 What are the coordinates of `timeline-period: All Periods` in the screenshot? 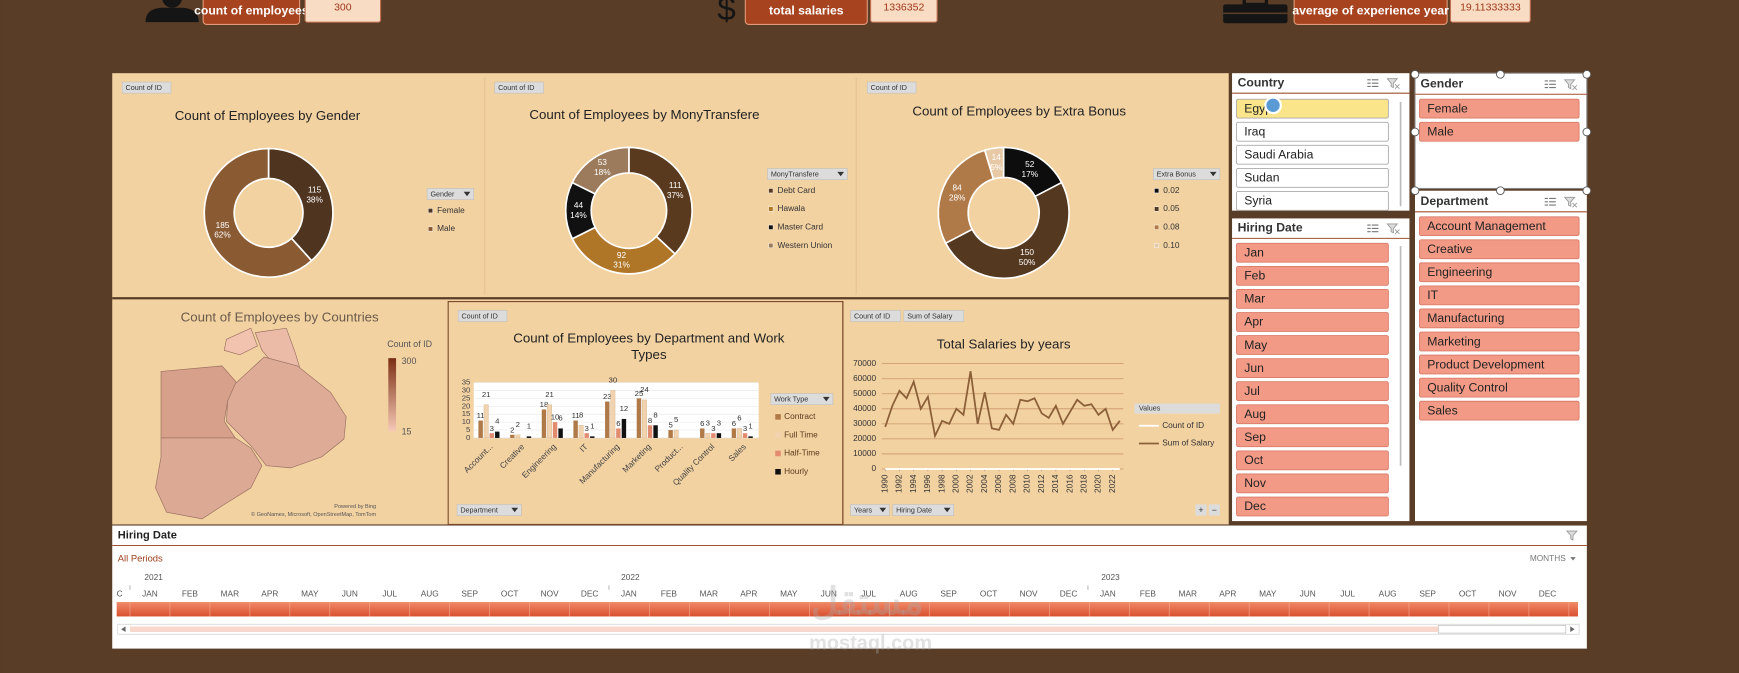 It's located at (140, 557).